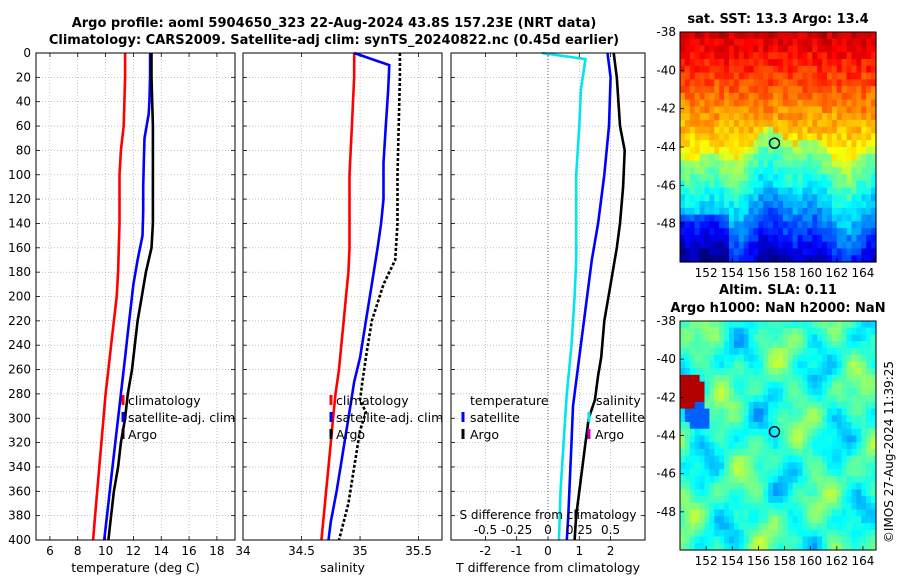  Describe the element at coordinates (19, 491) in the screenshot. I see `depth-tick-label: 360` at that location.